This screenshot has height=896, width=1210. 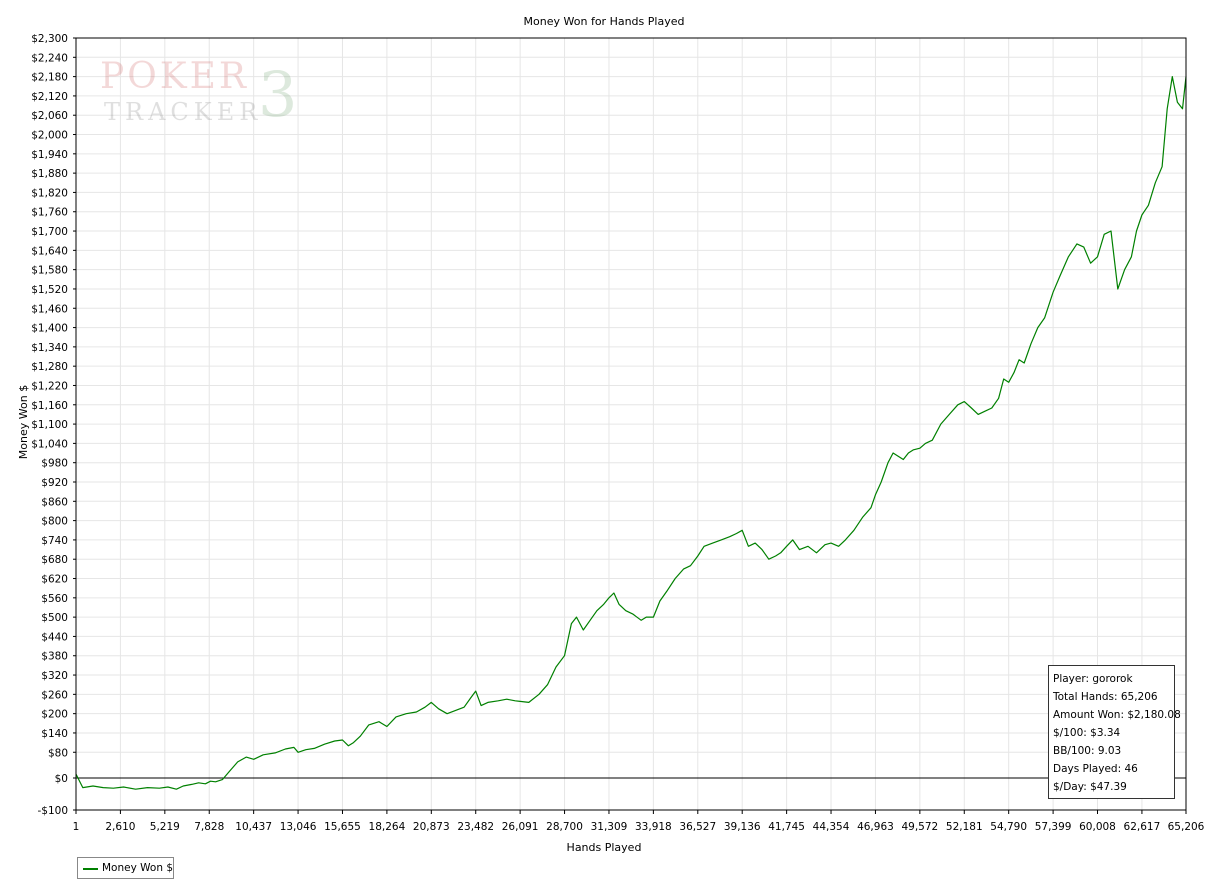 What do you see at coordinates (49, 309) in the screenshot?
I see `y-tick-label: $1,460` at bounding box center [49, 309].